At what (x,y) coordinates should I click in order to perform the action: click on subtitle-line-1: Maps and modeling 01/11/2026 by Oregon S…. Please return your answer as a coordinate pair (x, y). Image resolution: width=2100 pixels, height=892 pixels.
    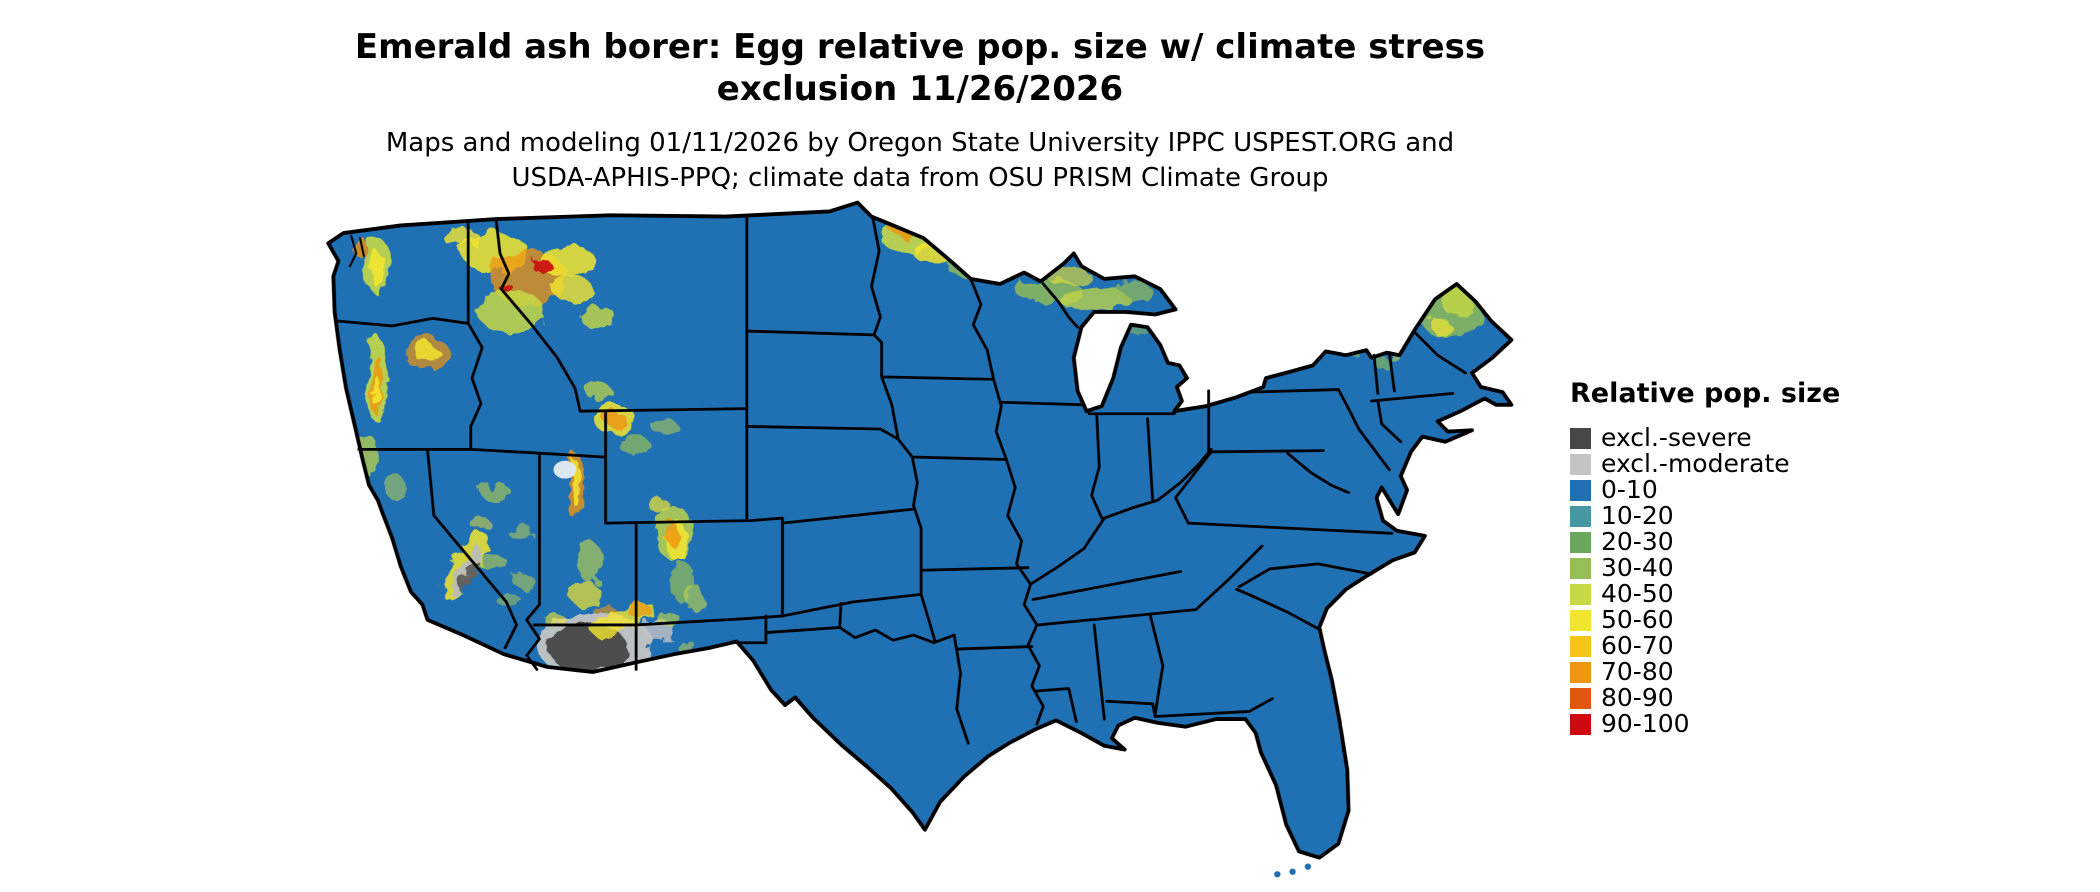
    Looking at the image, I should click on (920, 143).